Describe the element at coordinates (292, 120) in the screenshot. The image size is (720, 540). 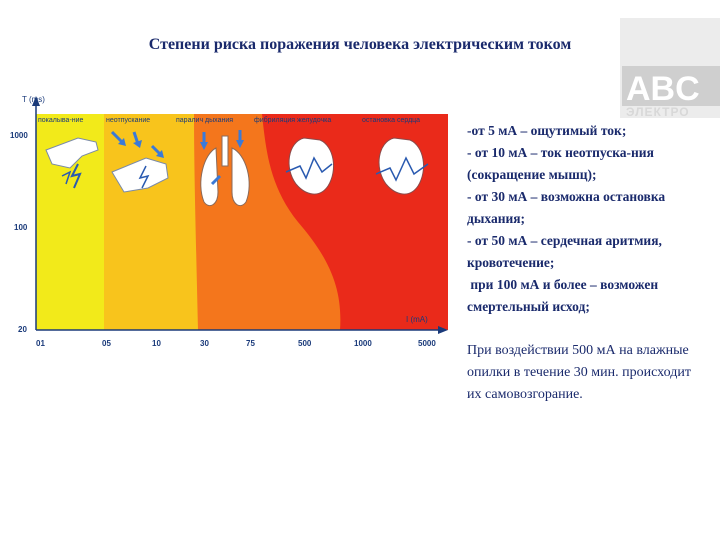
I see `zone-label: фибриляция желудочка` at that location.